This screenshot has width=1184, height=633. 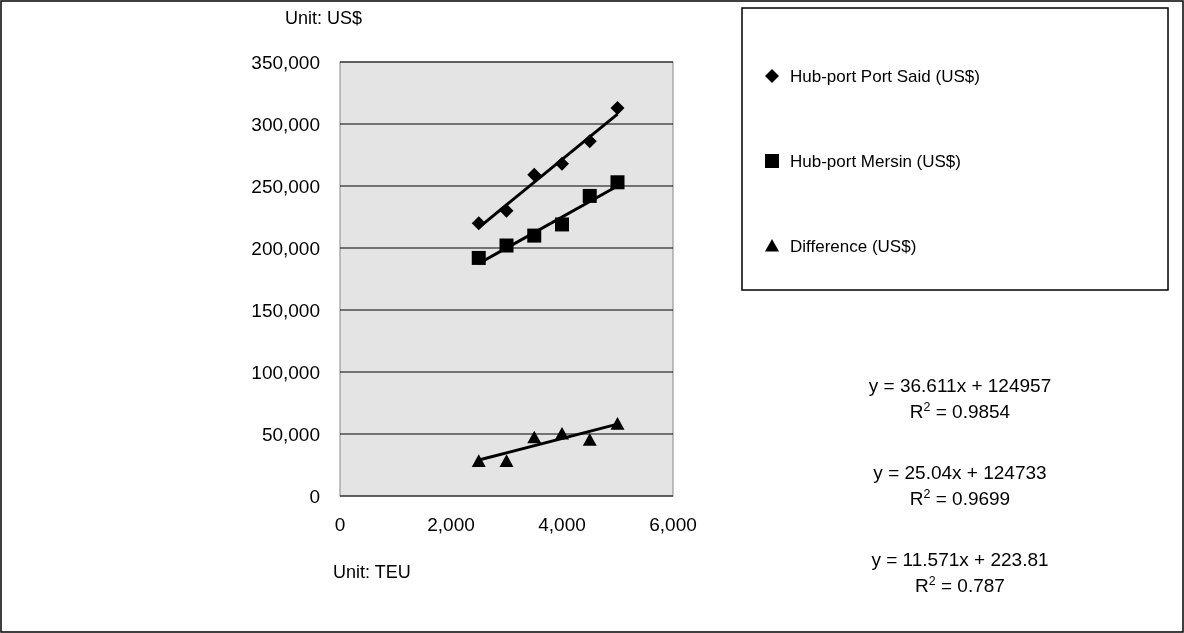 I want to click on y-tick-label: 200,000, so click(x=285, y=248).